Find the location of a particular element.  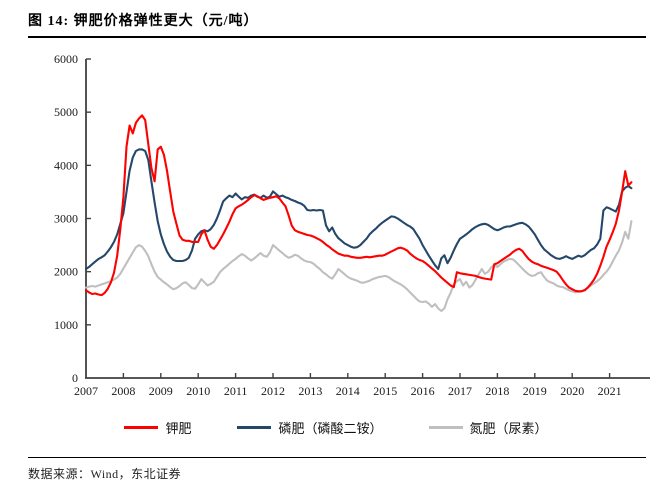

svg-text: 2017 is located at coordinates (460, 391).